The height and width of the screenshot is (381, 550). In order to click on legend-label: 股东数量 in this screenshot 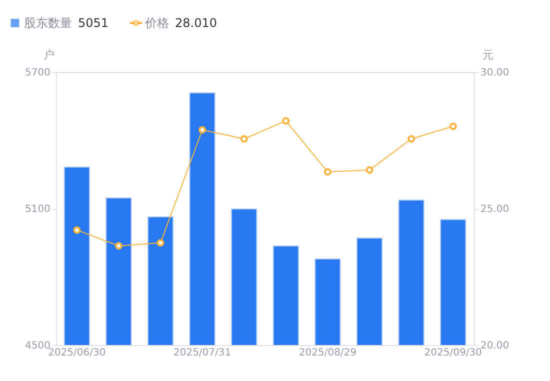, I will do `click(48, 23)`.